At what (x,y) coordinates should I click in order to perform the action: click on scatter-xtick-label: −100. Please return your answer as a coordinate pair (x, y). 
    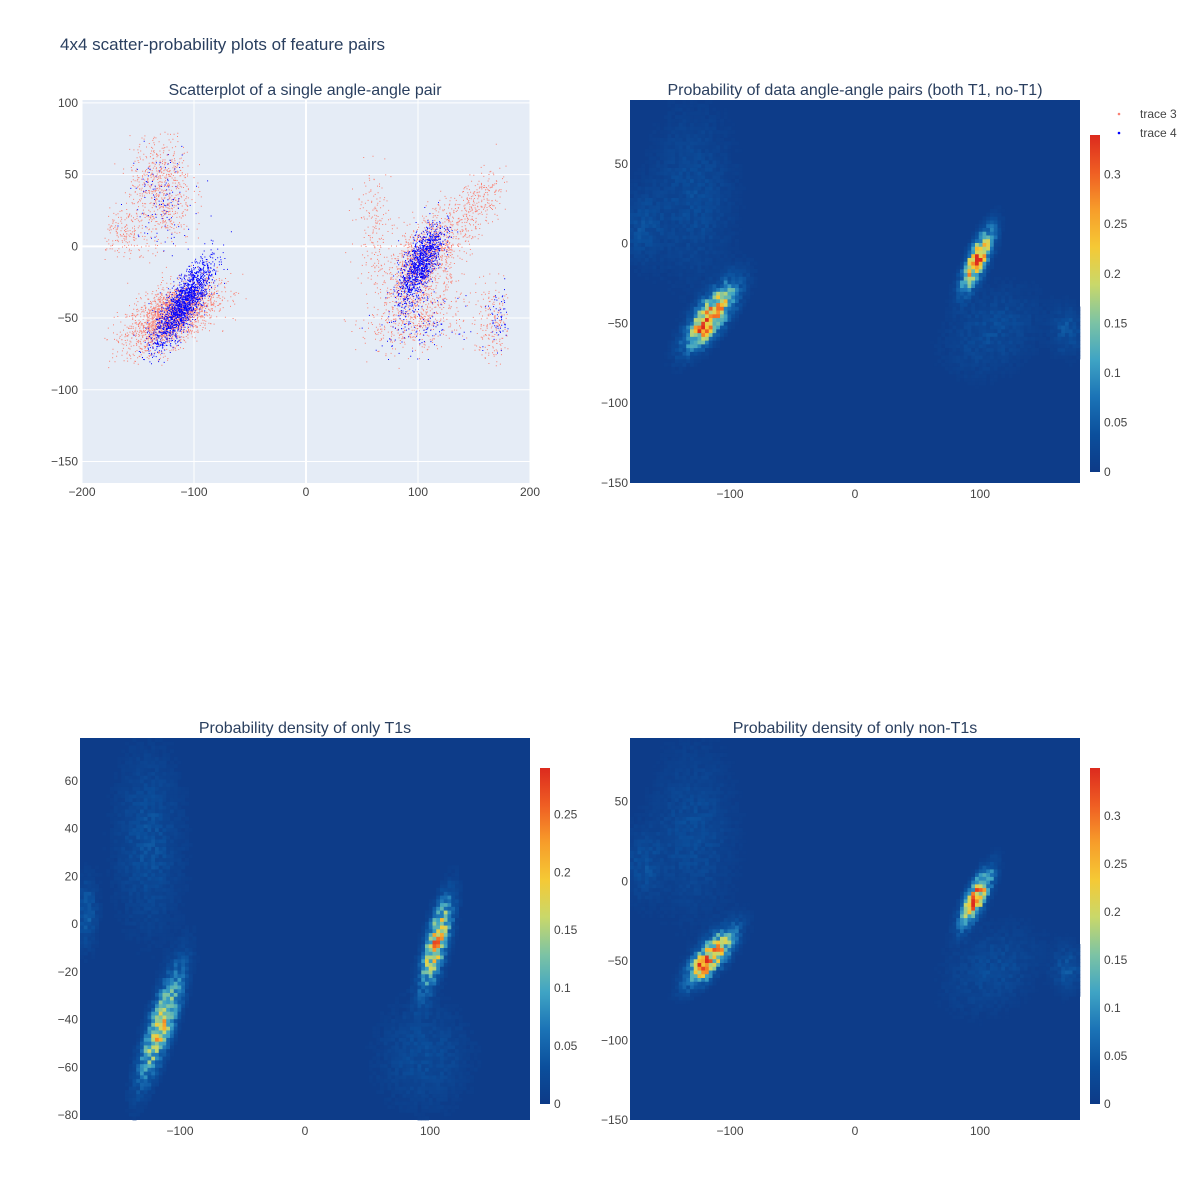
    Looking at the image, I should click on (193, 492).